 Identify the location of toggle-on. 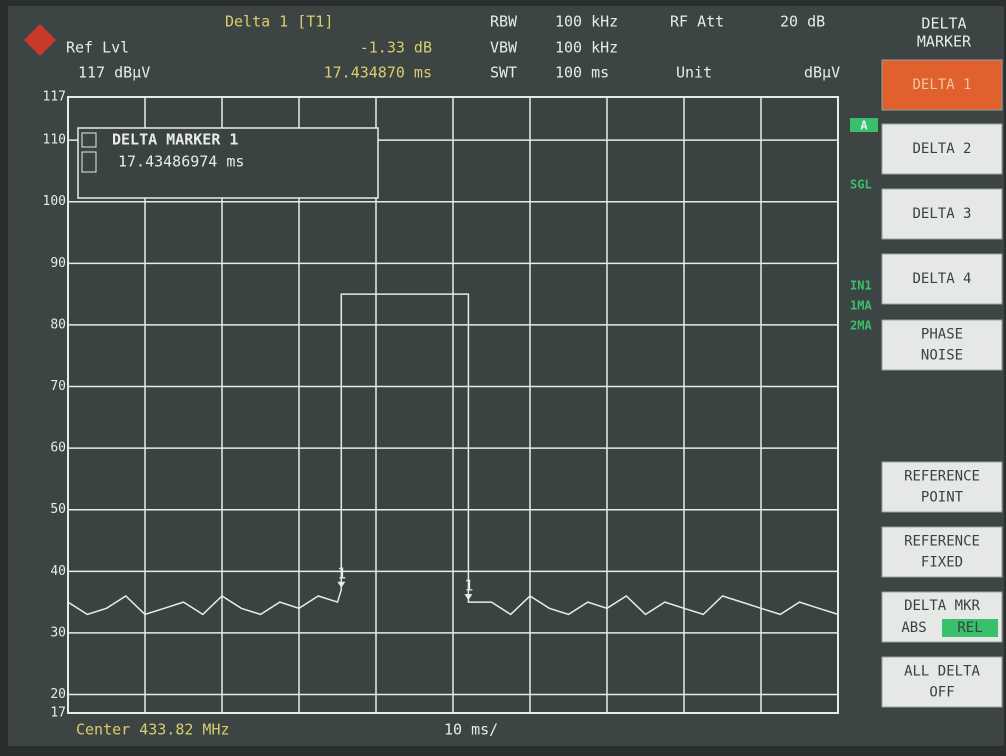
(970, 628).